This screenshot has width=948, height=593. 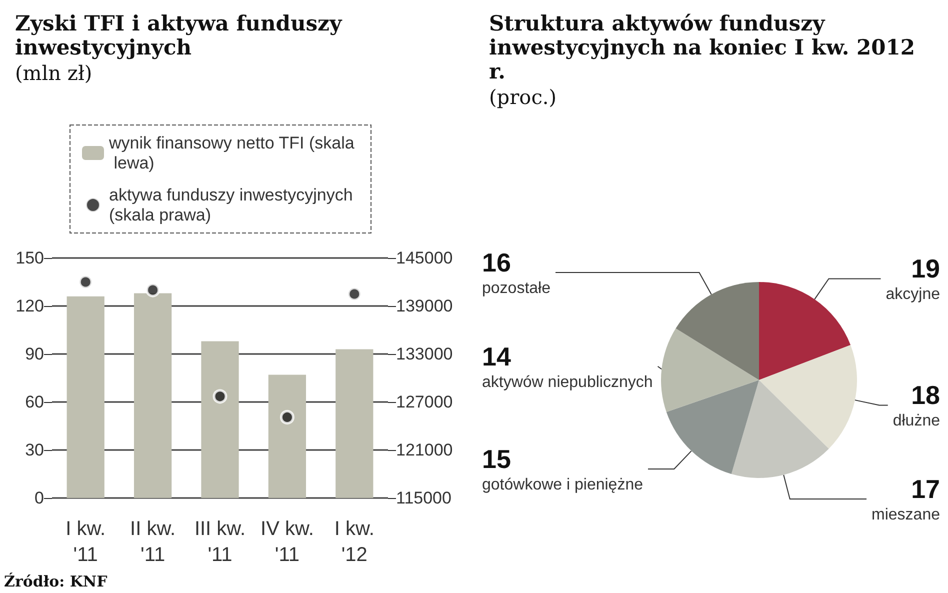 What do you see at coordinates (424, 498) in the screenshot?
I see `y2-tick-label: 115000` at bounding box center [424, 498].